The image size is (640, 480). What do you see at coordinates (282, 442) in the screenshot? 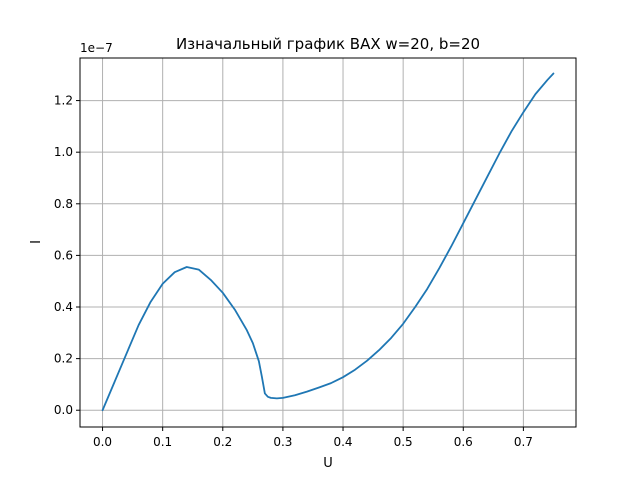
I see `x-tick-label: 0.3` at bounding box center [282, 442].